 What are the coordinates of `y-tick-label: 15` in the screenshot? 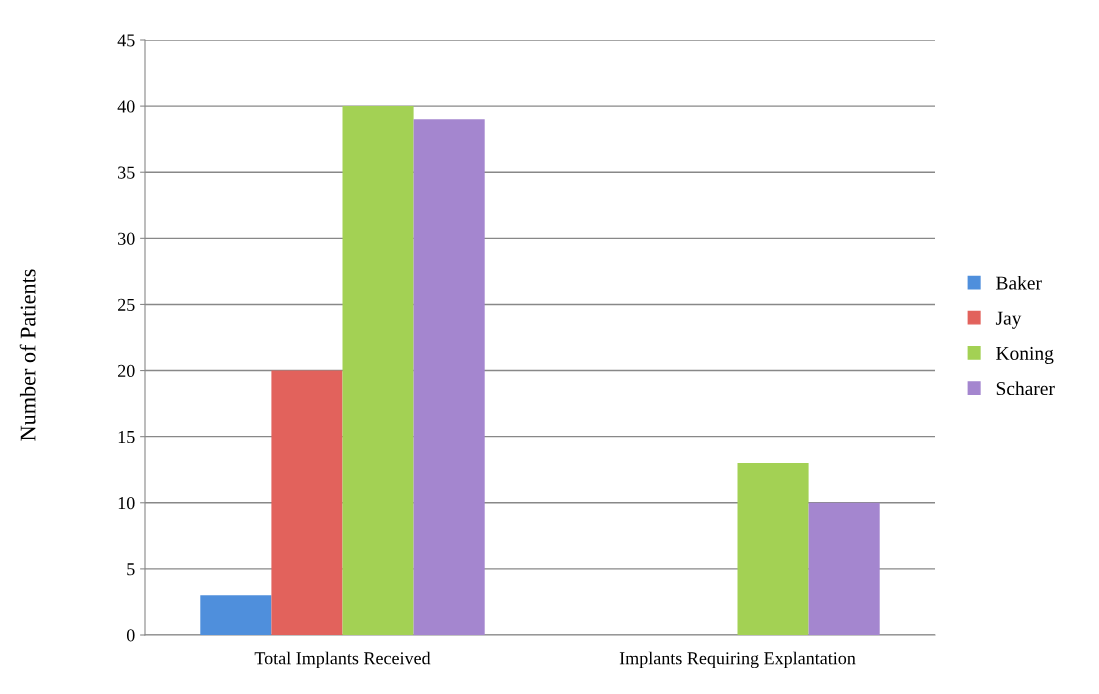 It's located at (126, 437).